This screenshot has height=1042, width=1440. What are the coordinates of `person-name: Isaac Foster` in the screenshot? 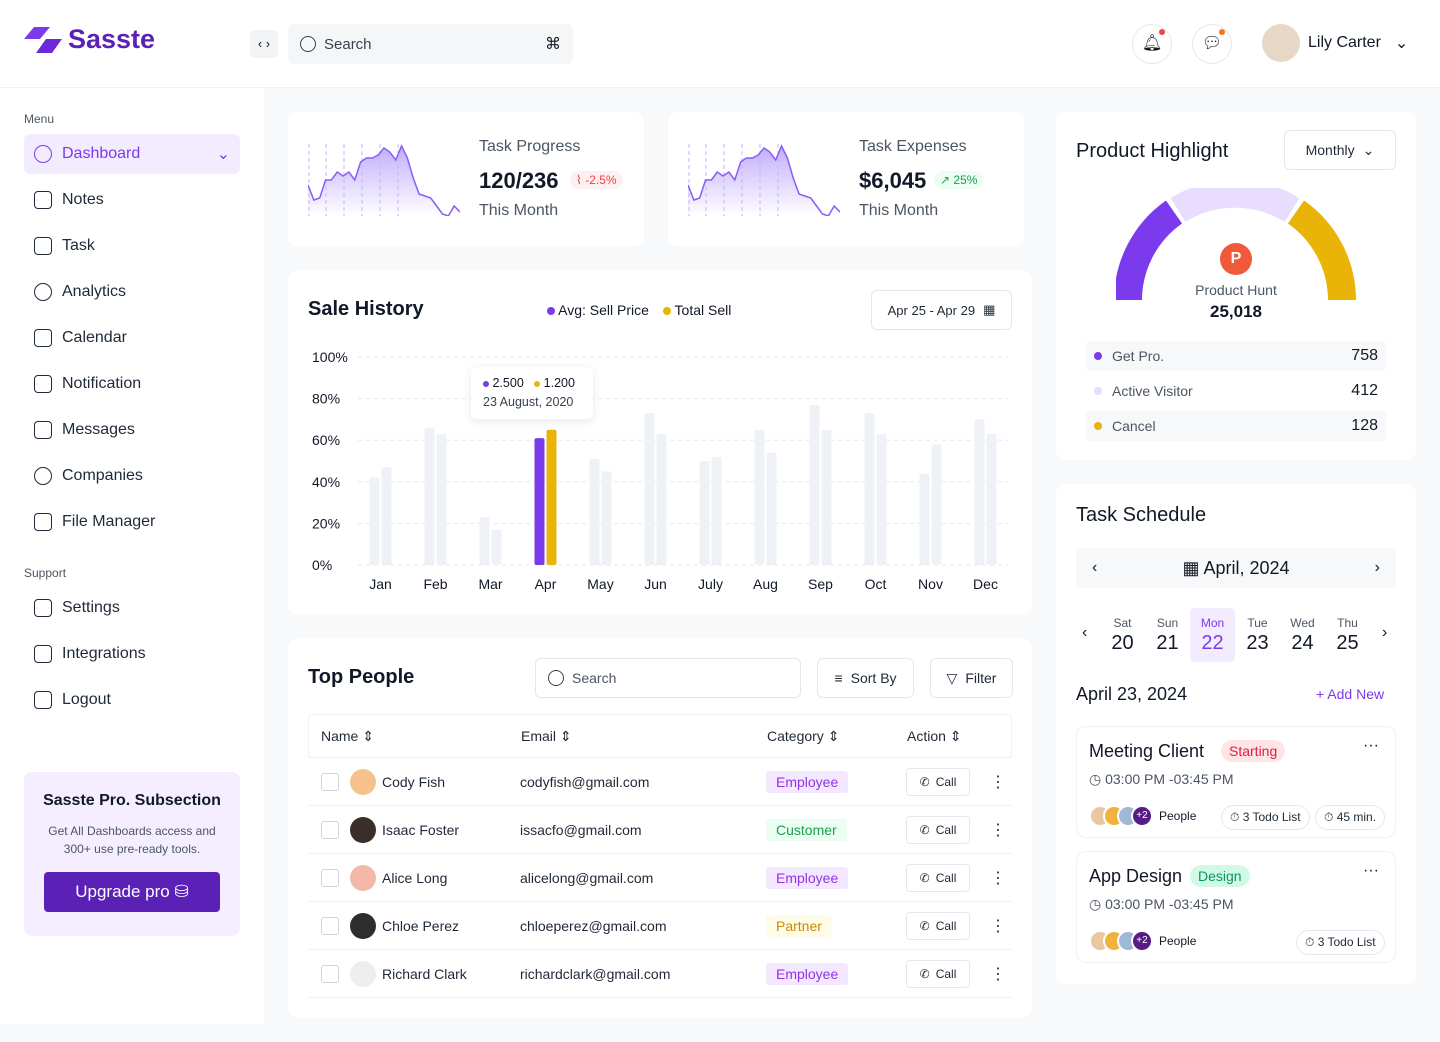 It's located at (421, 829).